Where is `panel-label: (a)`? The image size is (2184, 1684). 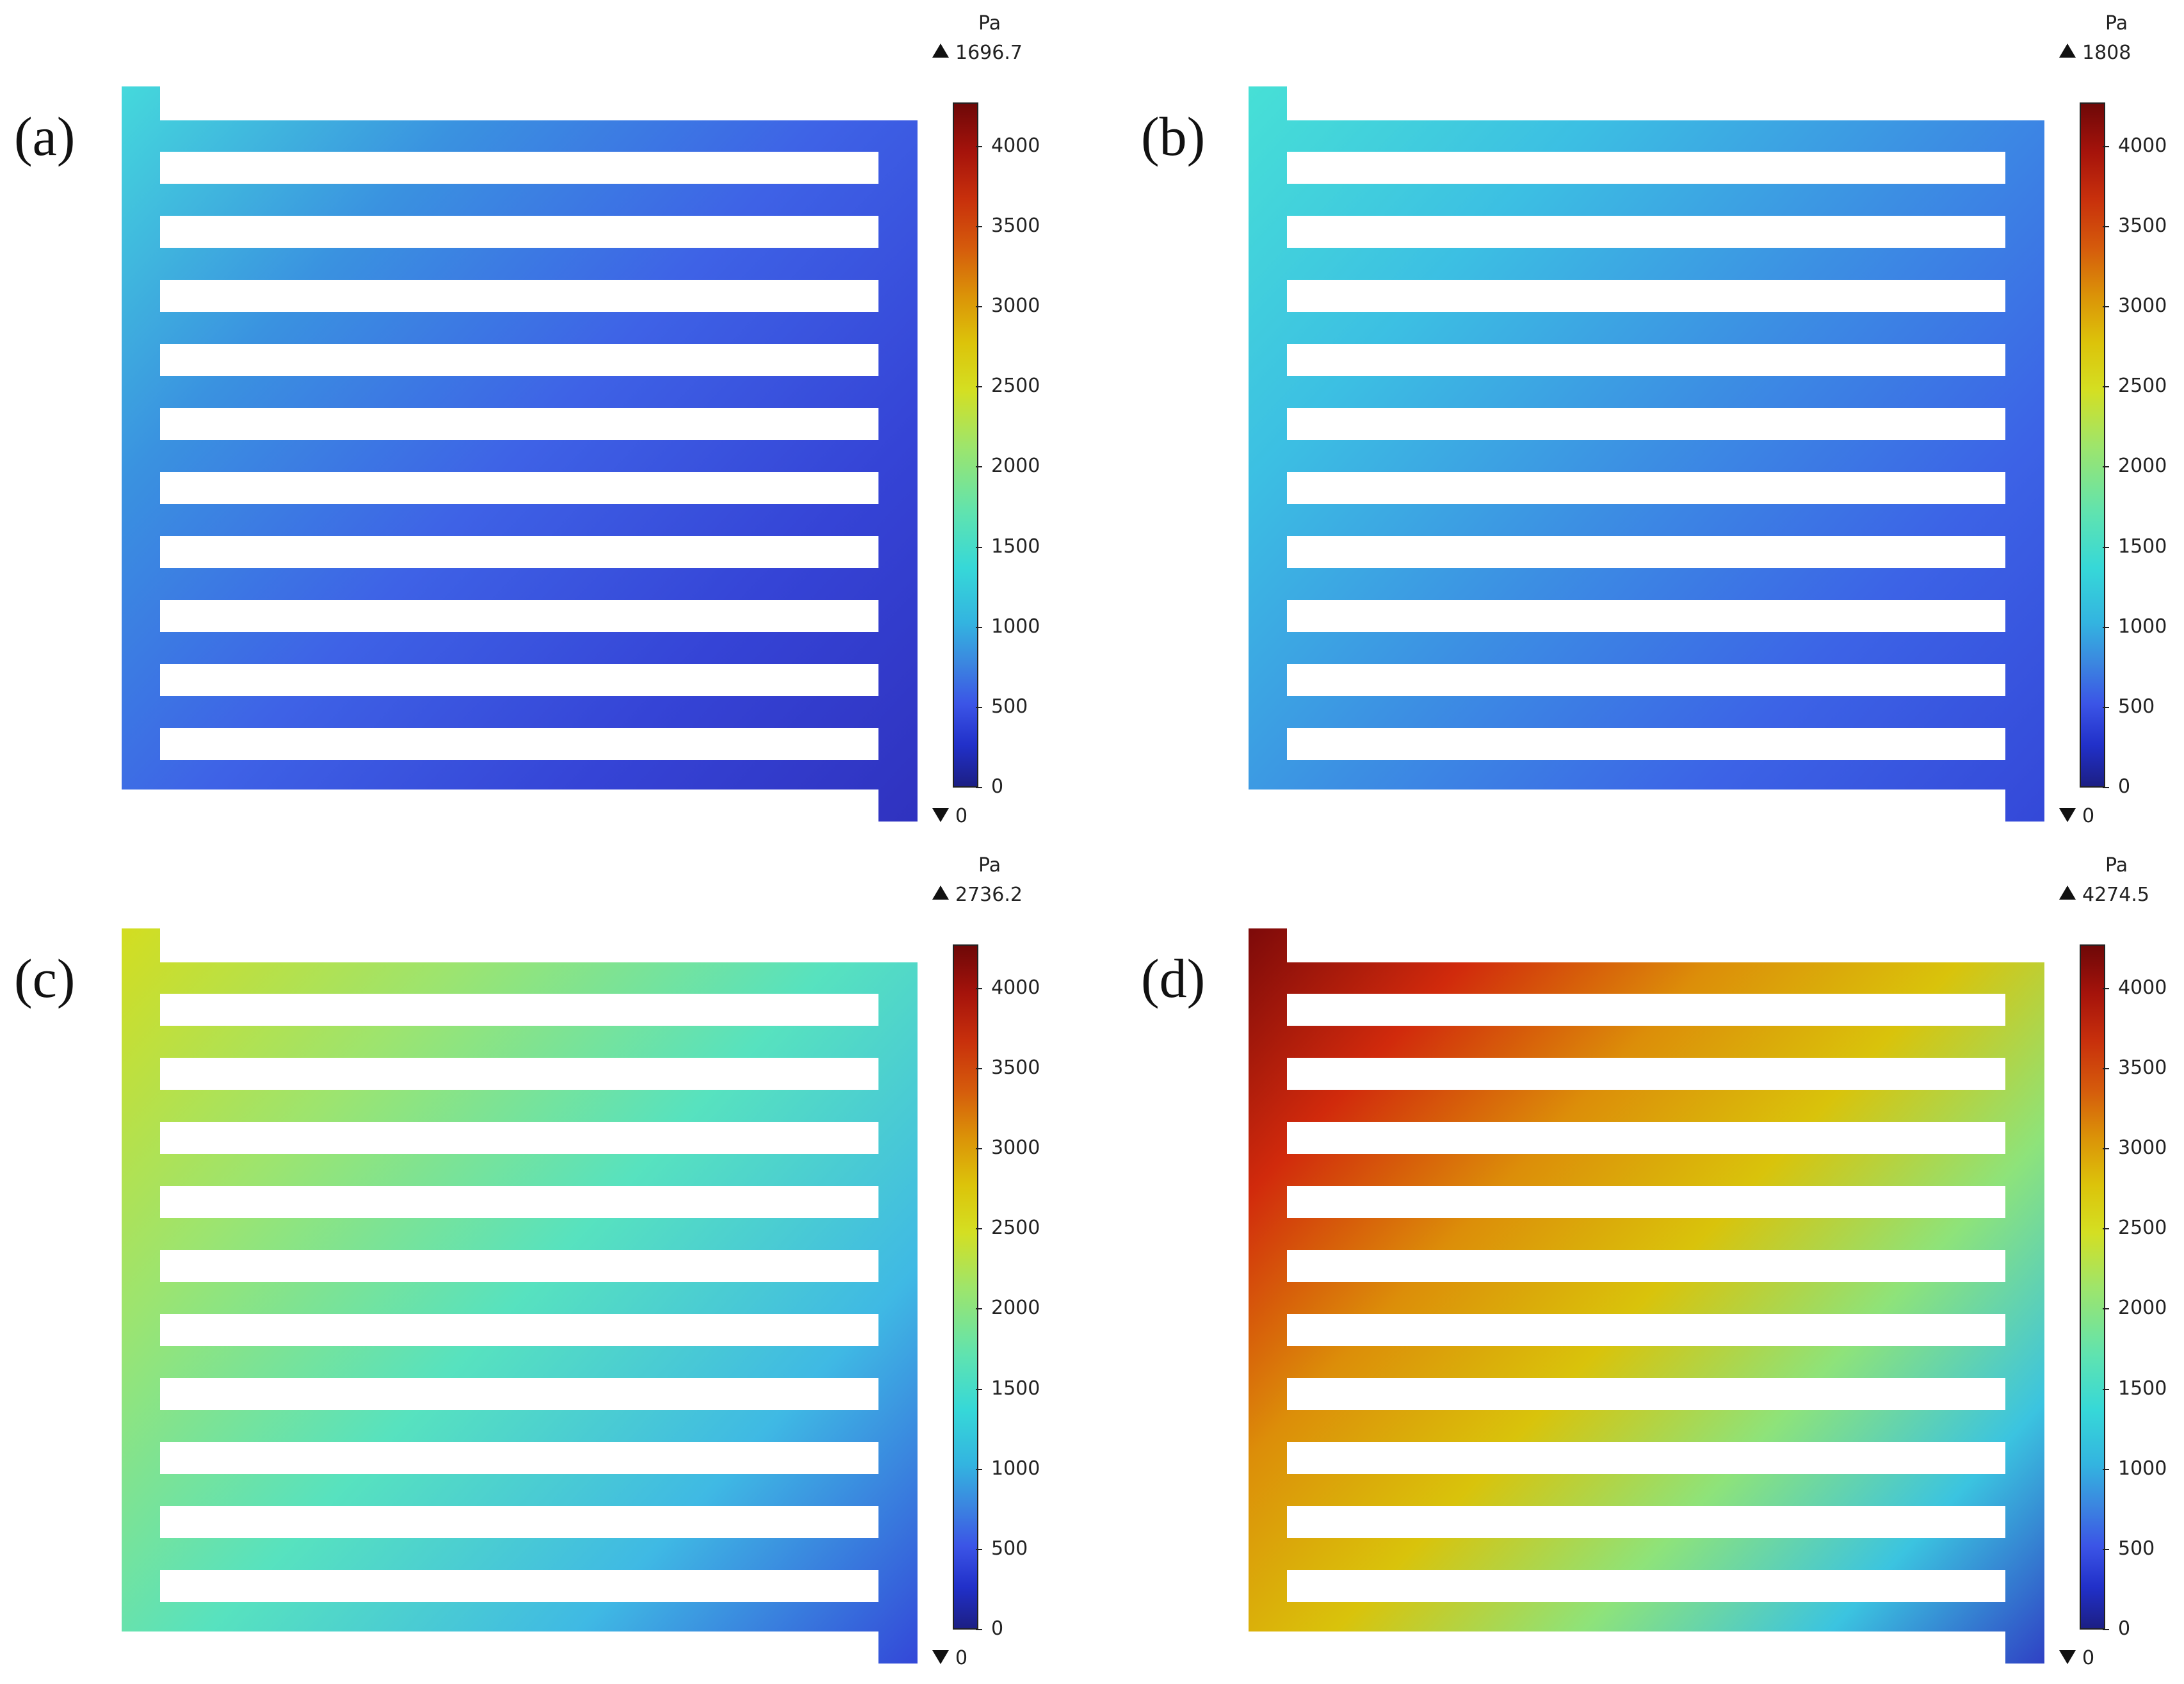
panel-label: (a) is located at coordinates (45, 136).